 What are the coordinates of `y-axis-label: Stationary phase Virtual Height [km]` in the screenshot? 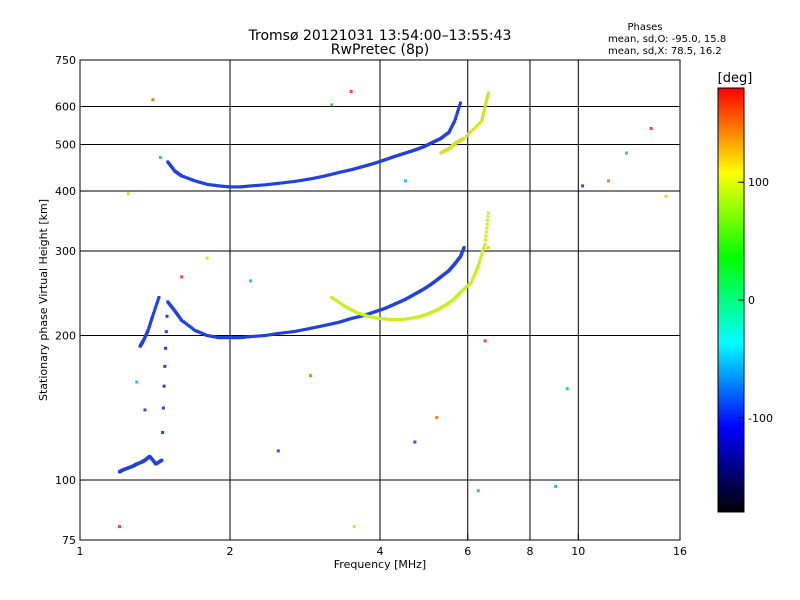 It's located at (43, 300).